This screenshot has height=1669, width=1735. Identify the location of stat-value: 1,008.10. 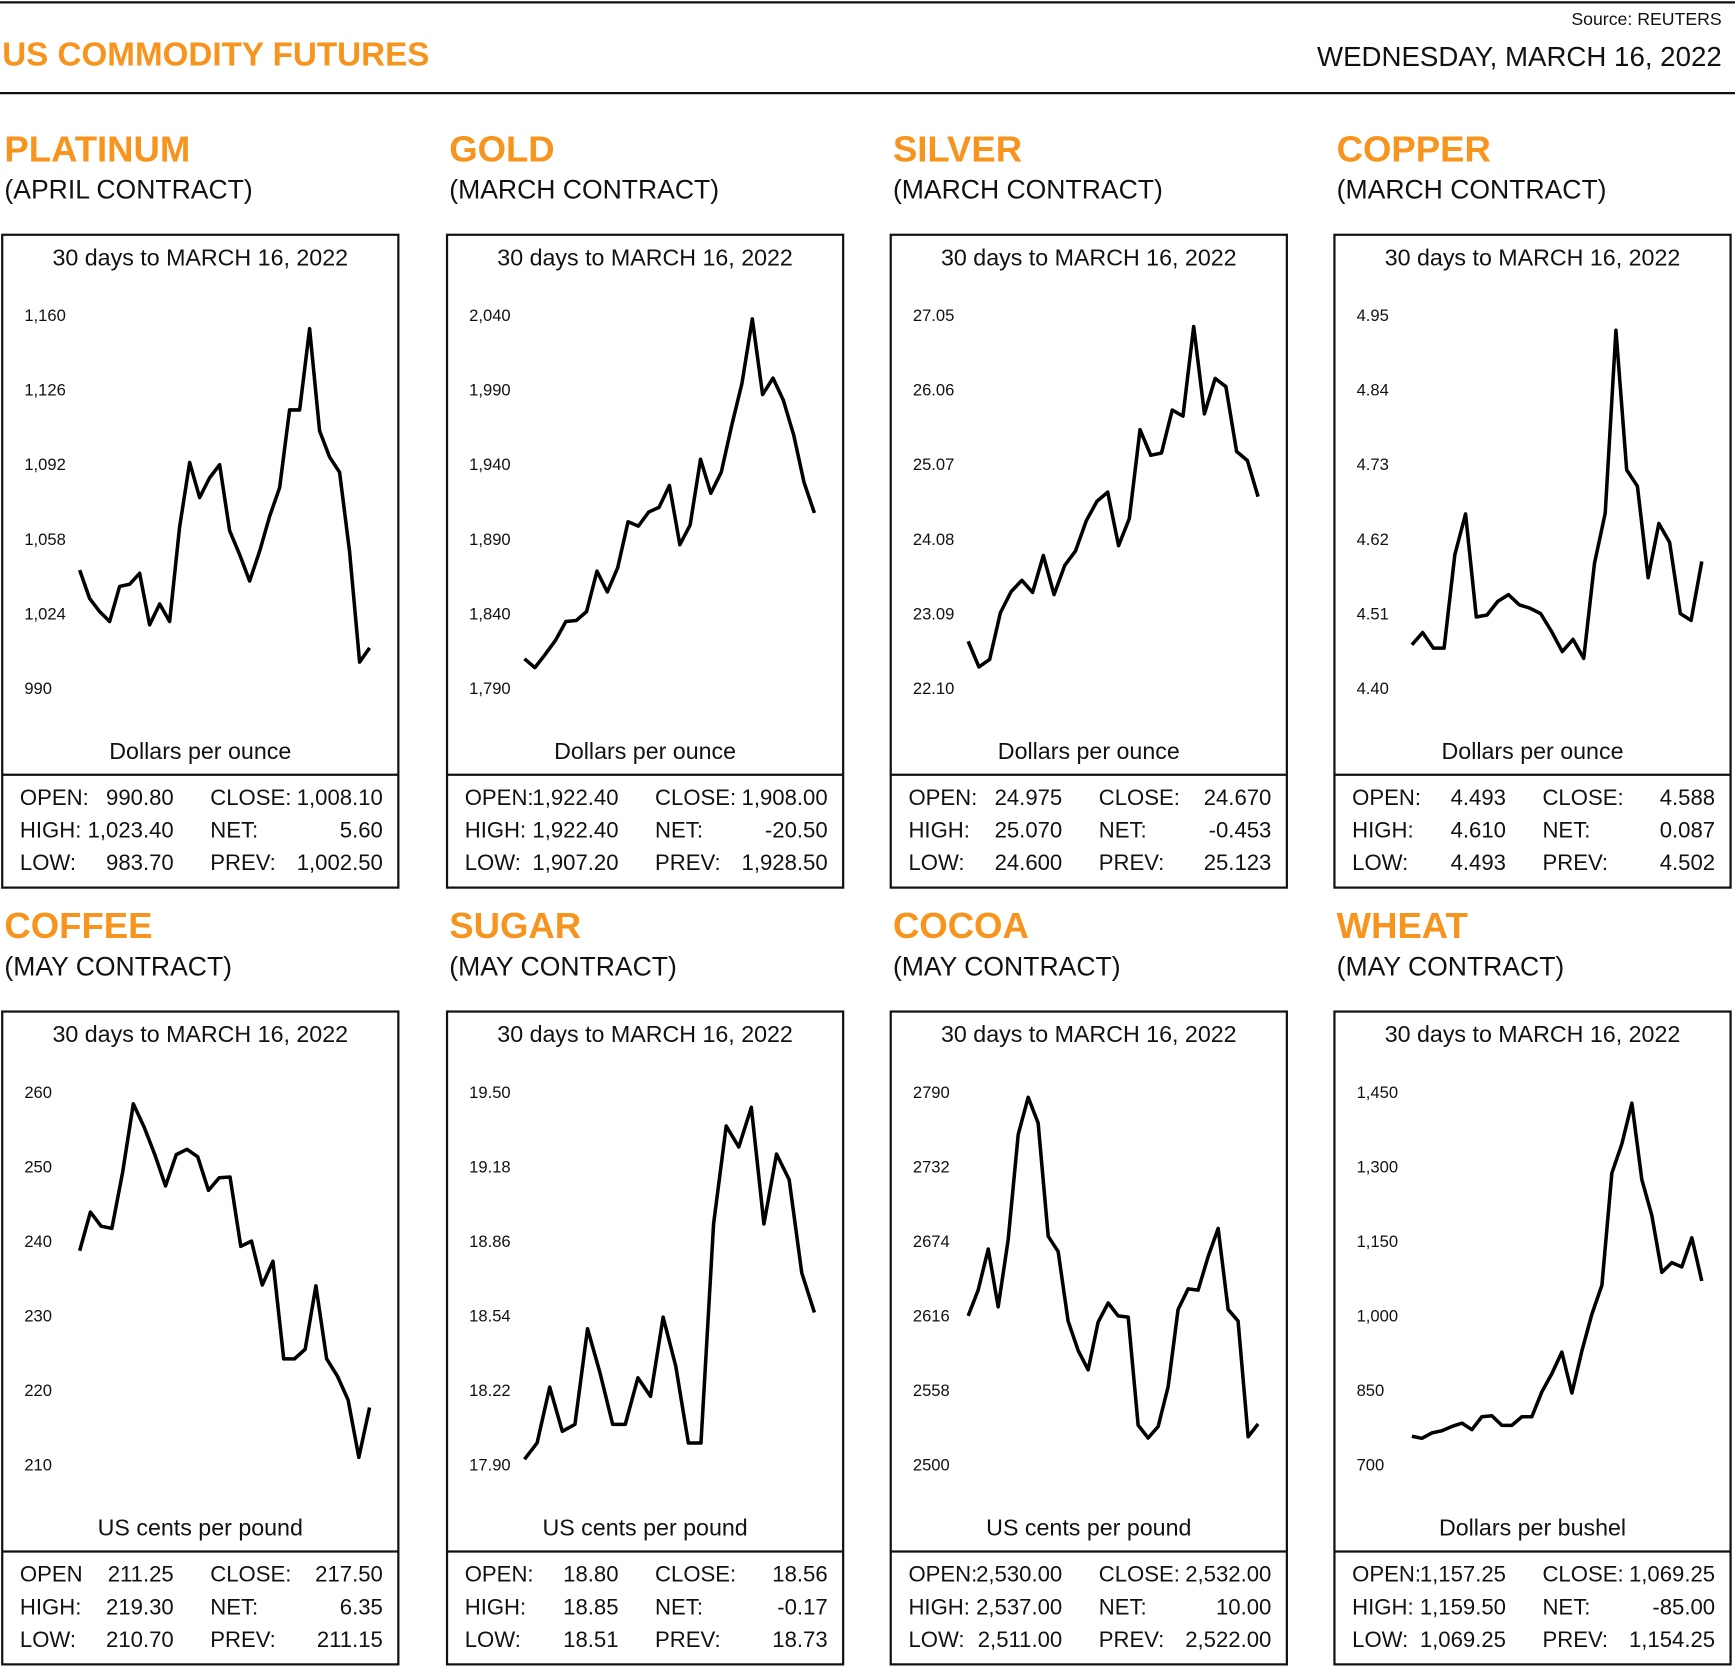
(340, 797).